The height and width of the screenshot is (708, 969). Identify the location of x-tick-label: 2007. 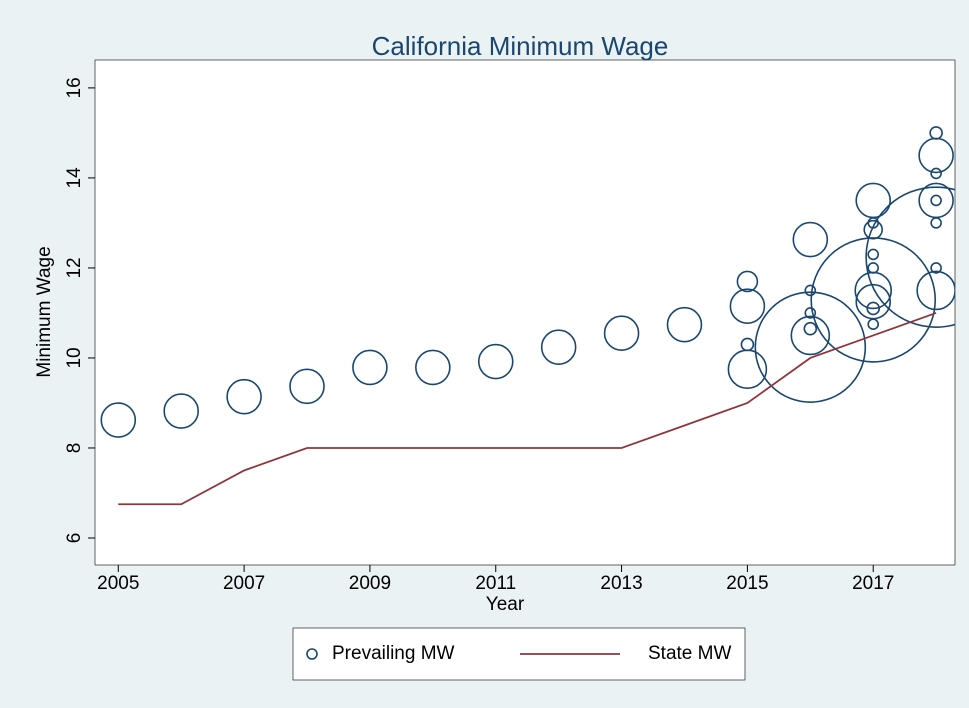
(244, 583).